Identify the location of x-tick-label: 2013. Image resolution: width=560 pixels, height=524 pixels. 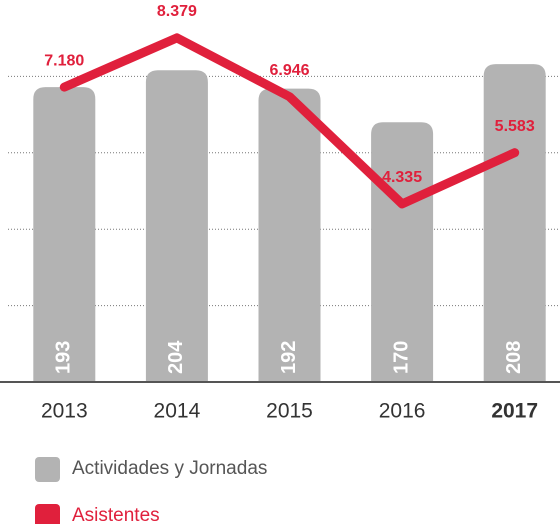
(64, 411).